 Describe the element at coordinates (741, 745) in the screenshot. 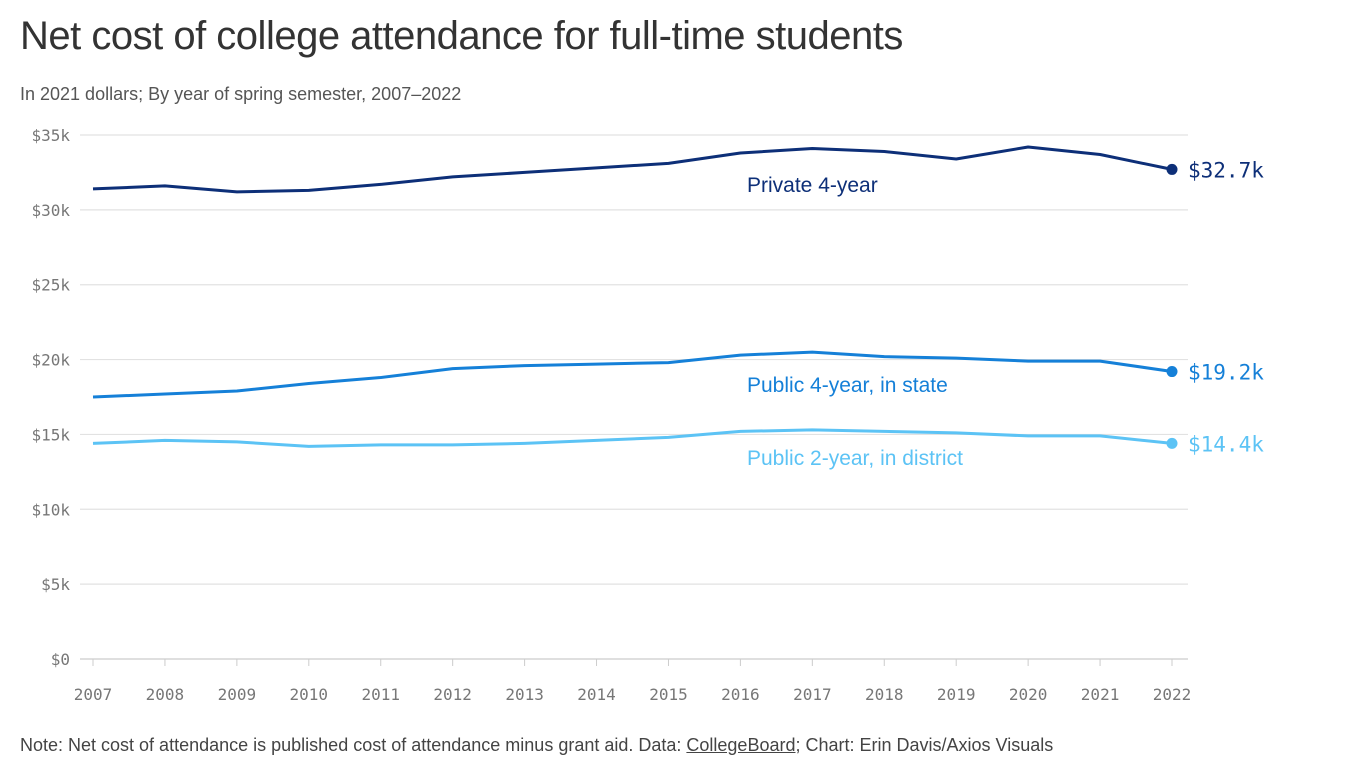

I see `source-link: CollegeBoard` at that location.